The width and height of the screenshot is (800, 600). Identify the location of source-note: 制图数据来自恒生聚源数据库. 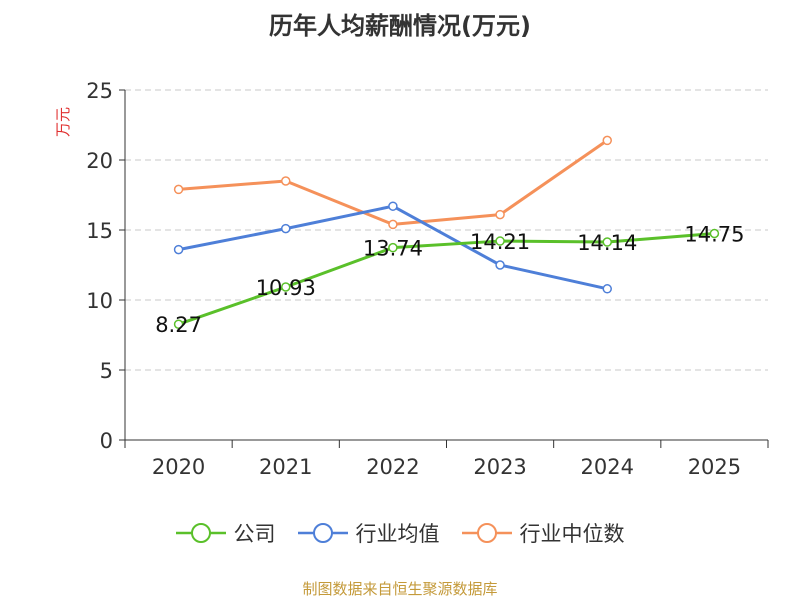
(400, 589).